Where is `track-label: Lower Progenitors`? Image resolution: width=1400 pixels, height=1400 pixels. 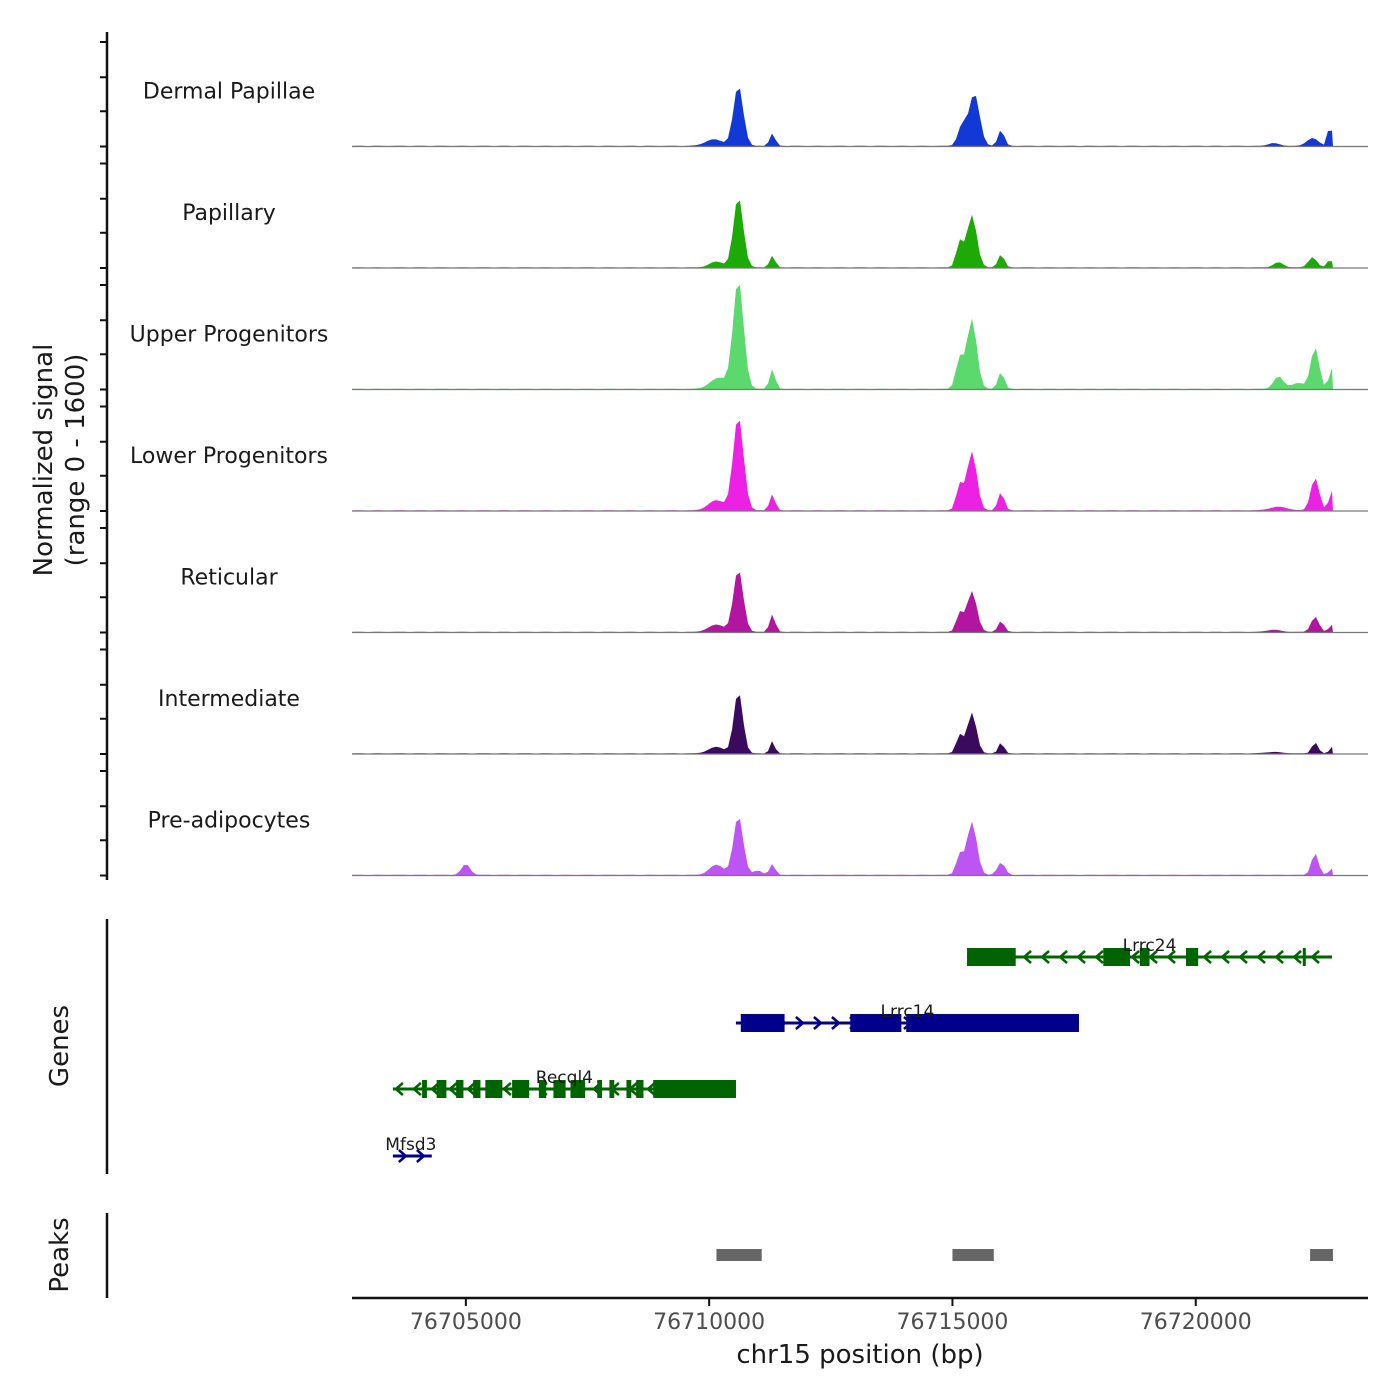
track-label: Lower Progenitors is located at coordinates (229, 456).